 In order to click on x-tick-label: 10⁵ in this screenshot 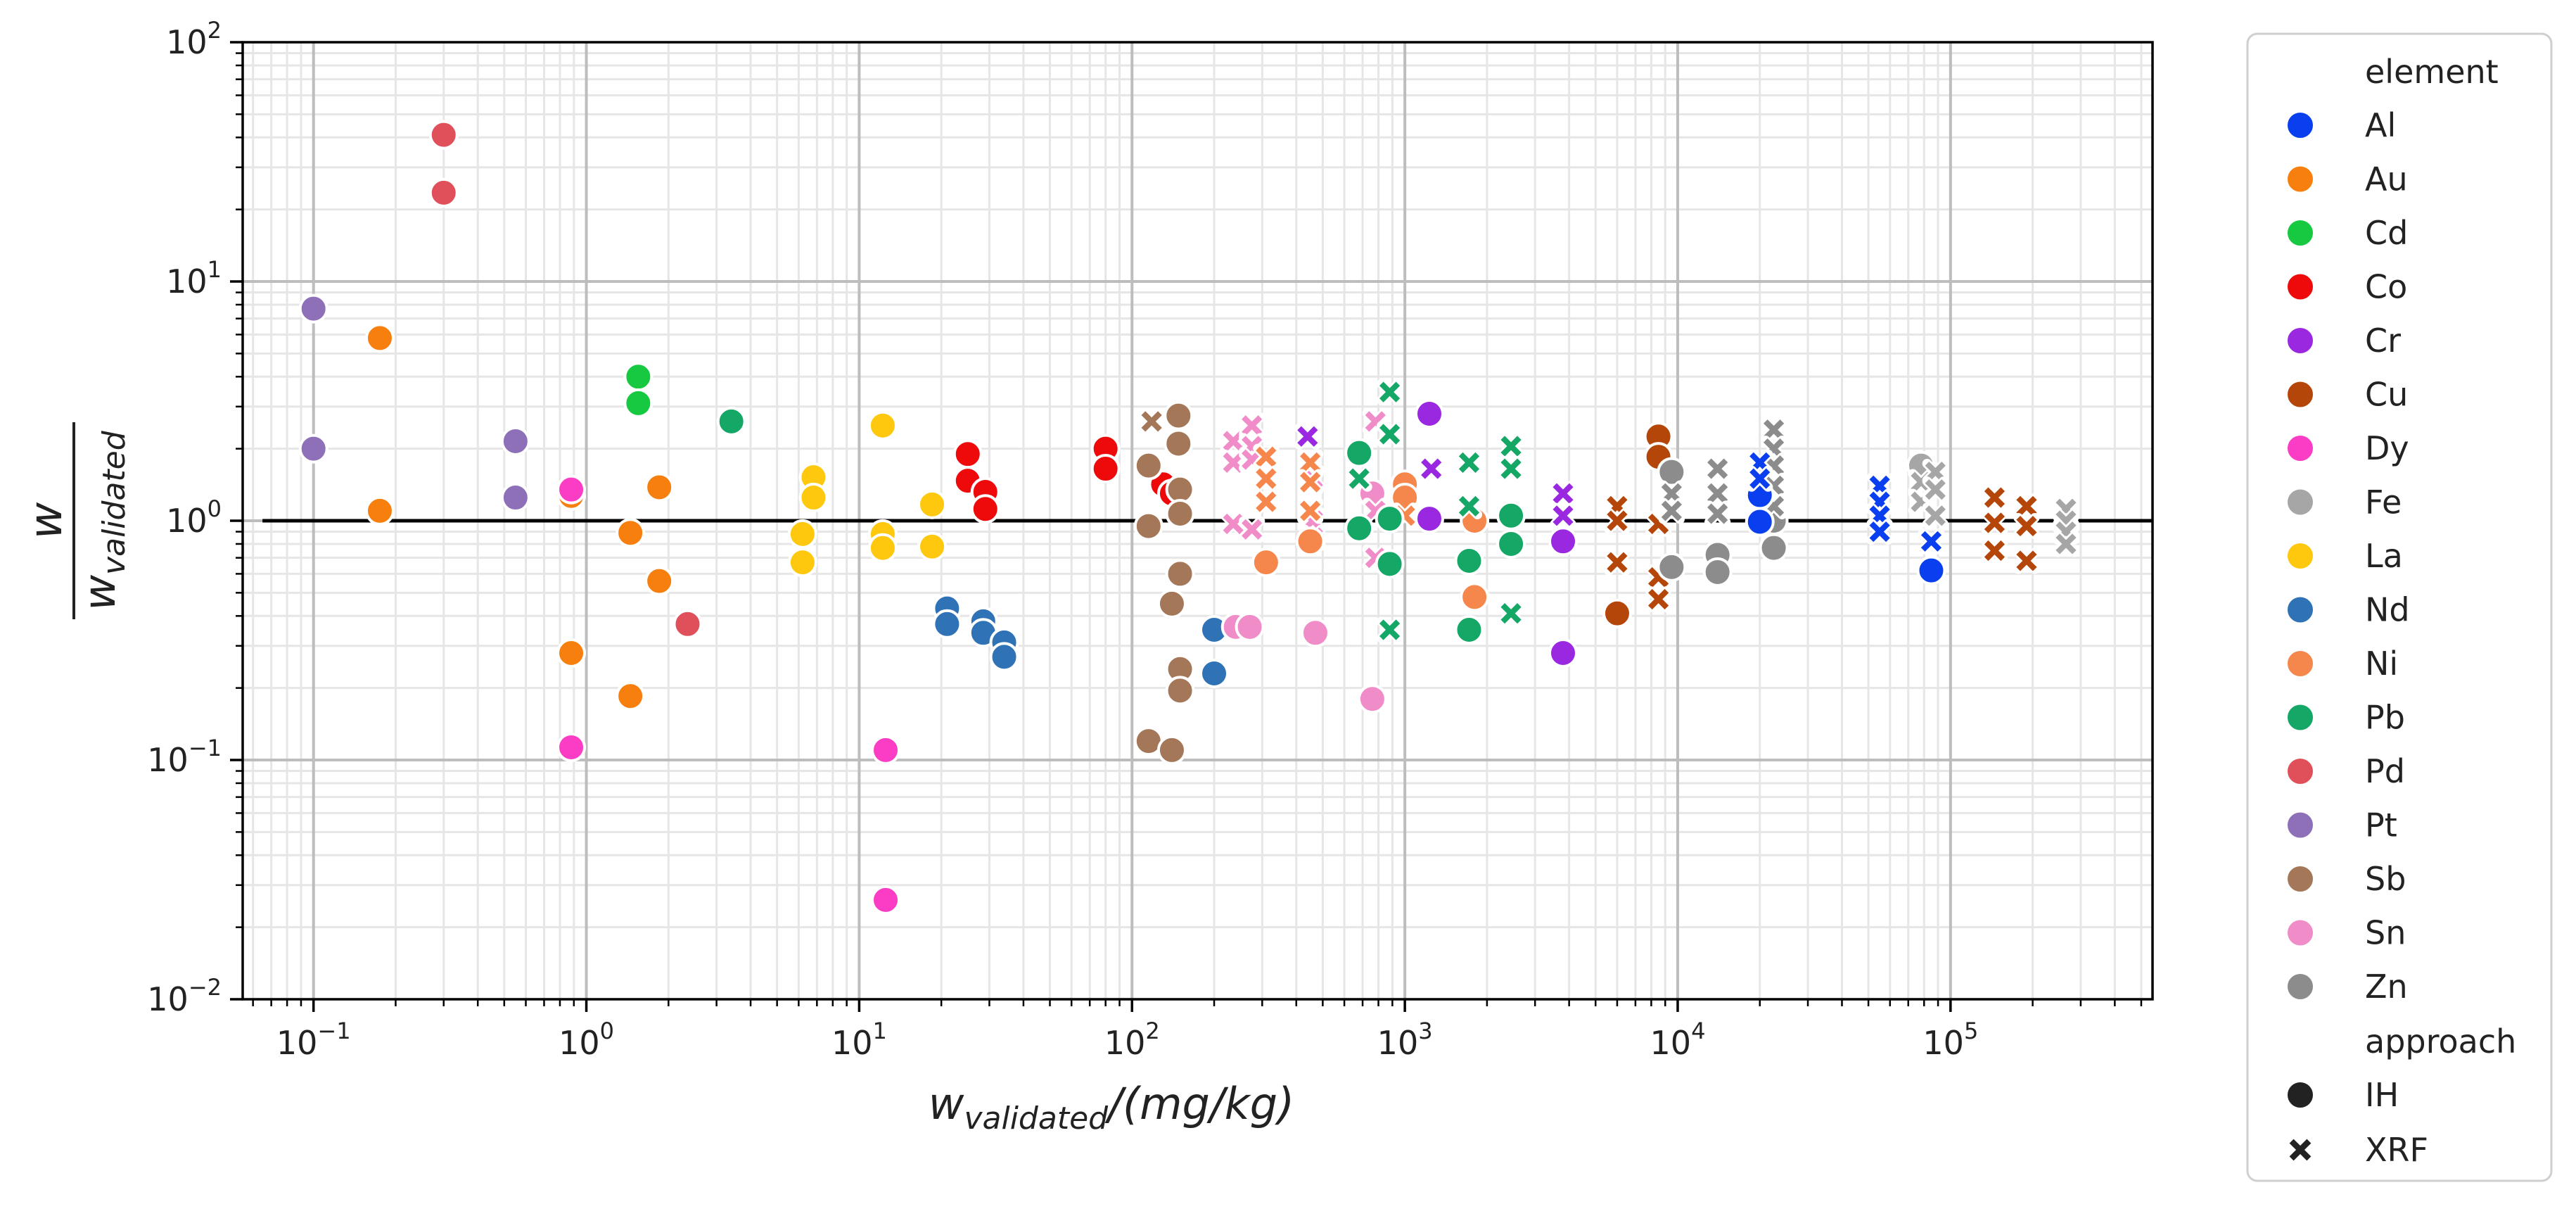, I will do `click(1950, 1040)`.